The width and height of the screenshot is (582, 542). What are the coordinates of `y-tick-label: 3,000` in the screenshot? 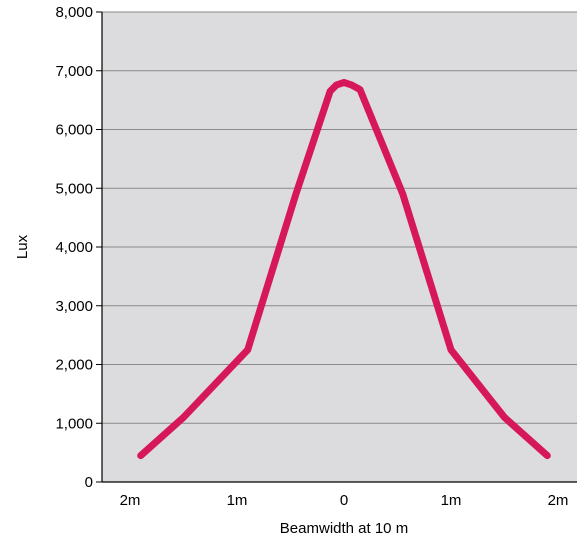 It's located at (74, 306).